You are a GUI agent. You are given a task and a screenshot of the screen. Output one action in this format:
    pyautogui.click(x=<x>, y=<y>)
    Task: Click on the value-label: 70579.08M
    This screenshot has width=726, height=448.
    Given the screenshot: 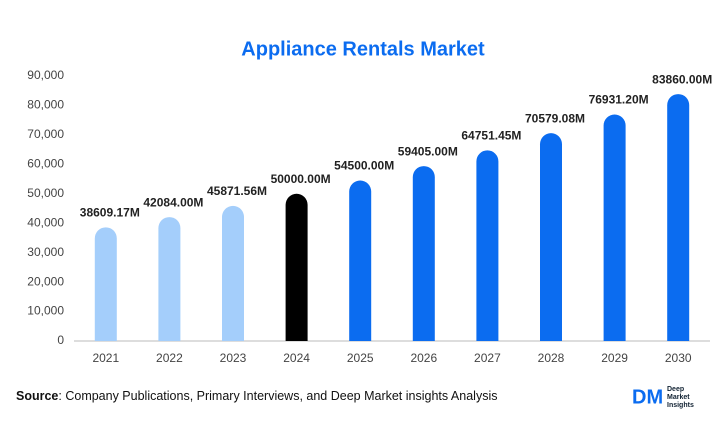 What is the action you would take?
    pyautogui.click(x=555, y=118)
    